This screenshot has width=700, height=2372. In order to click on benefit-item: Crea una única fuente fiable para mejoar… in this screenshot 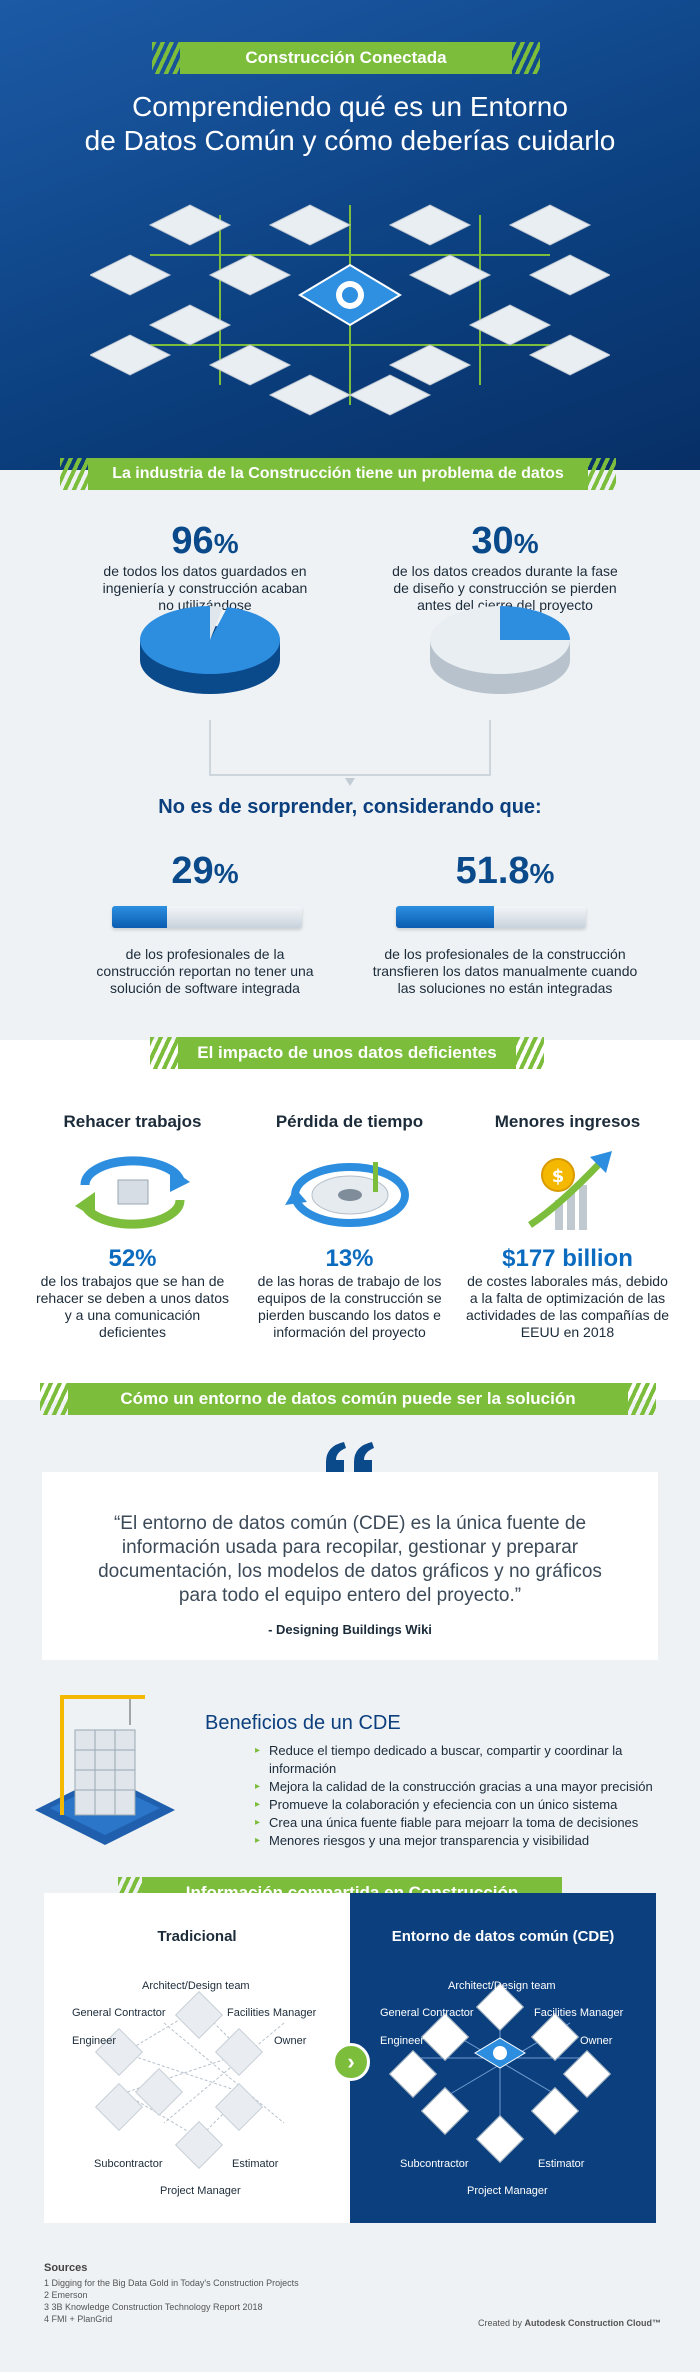, I will do `click(465, 1823)`.